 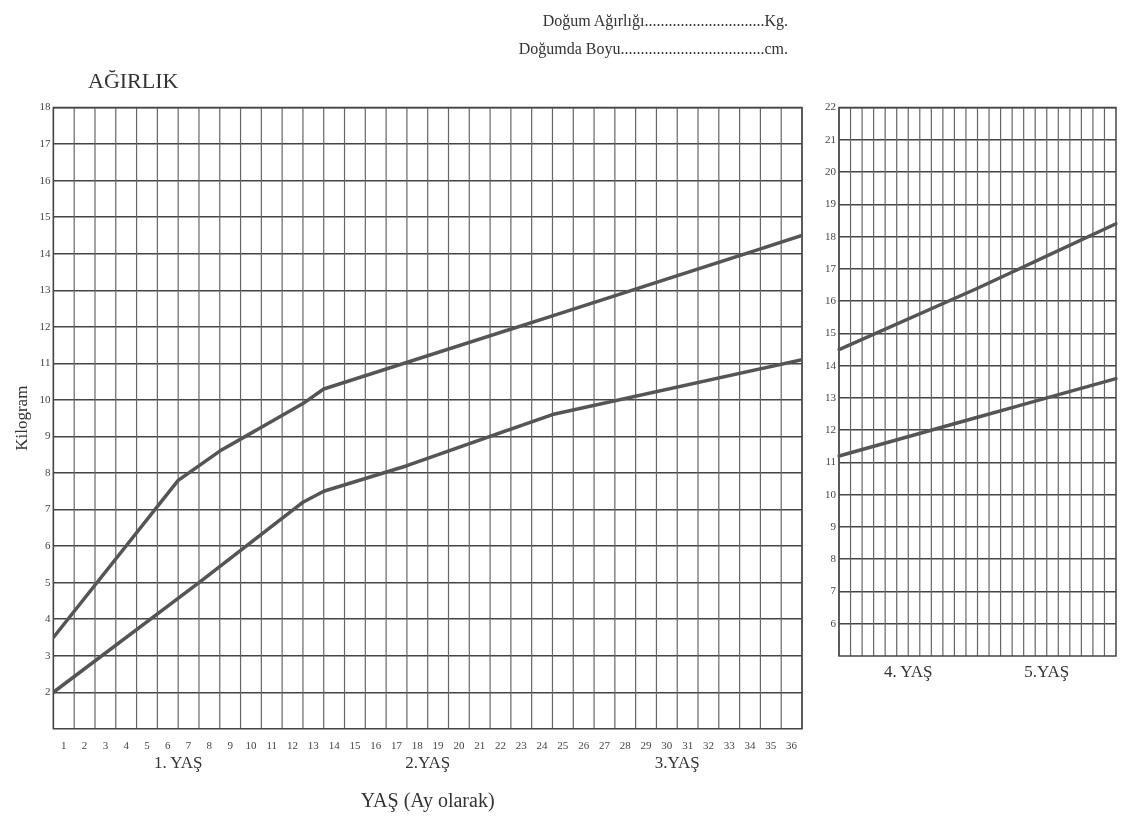 I want to click on chart-title: AĞIRLIK, so click(x=133, y=81).